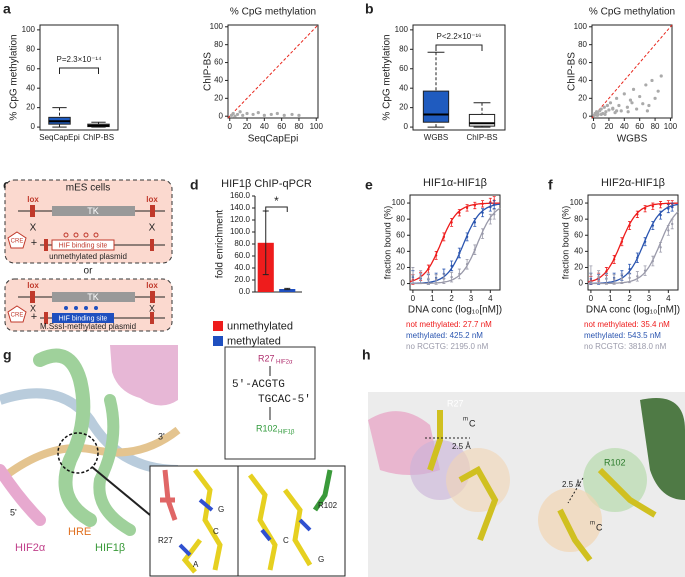 The width and height of the screenshot is (685, 577). What do you see at coordinates (276, 201) in the screenshot?
I see `annotation: *` at bounding box center [276, 201].